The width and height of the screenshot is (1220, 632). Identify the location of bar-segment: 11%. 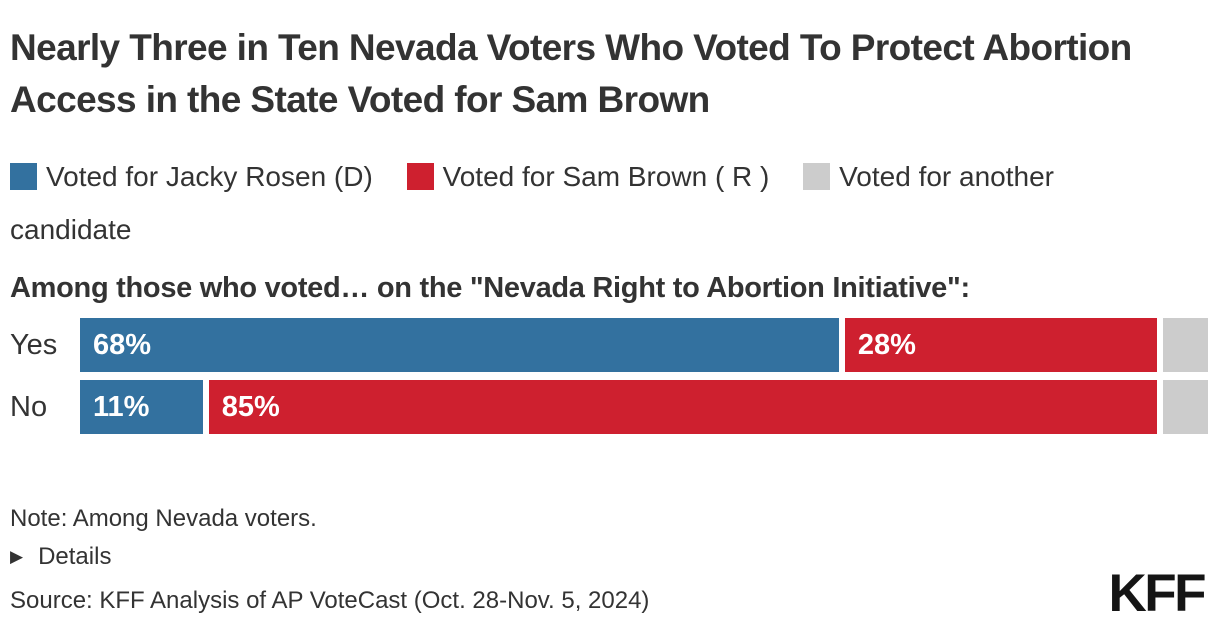
(141, 407).